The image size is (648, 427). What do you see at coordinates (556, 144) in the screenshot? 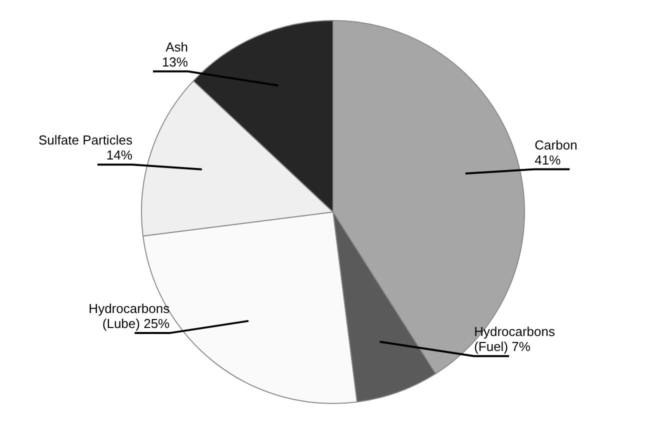
I see `slice-label: Carbon` at bounding box center [556, 144].